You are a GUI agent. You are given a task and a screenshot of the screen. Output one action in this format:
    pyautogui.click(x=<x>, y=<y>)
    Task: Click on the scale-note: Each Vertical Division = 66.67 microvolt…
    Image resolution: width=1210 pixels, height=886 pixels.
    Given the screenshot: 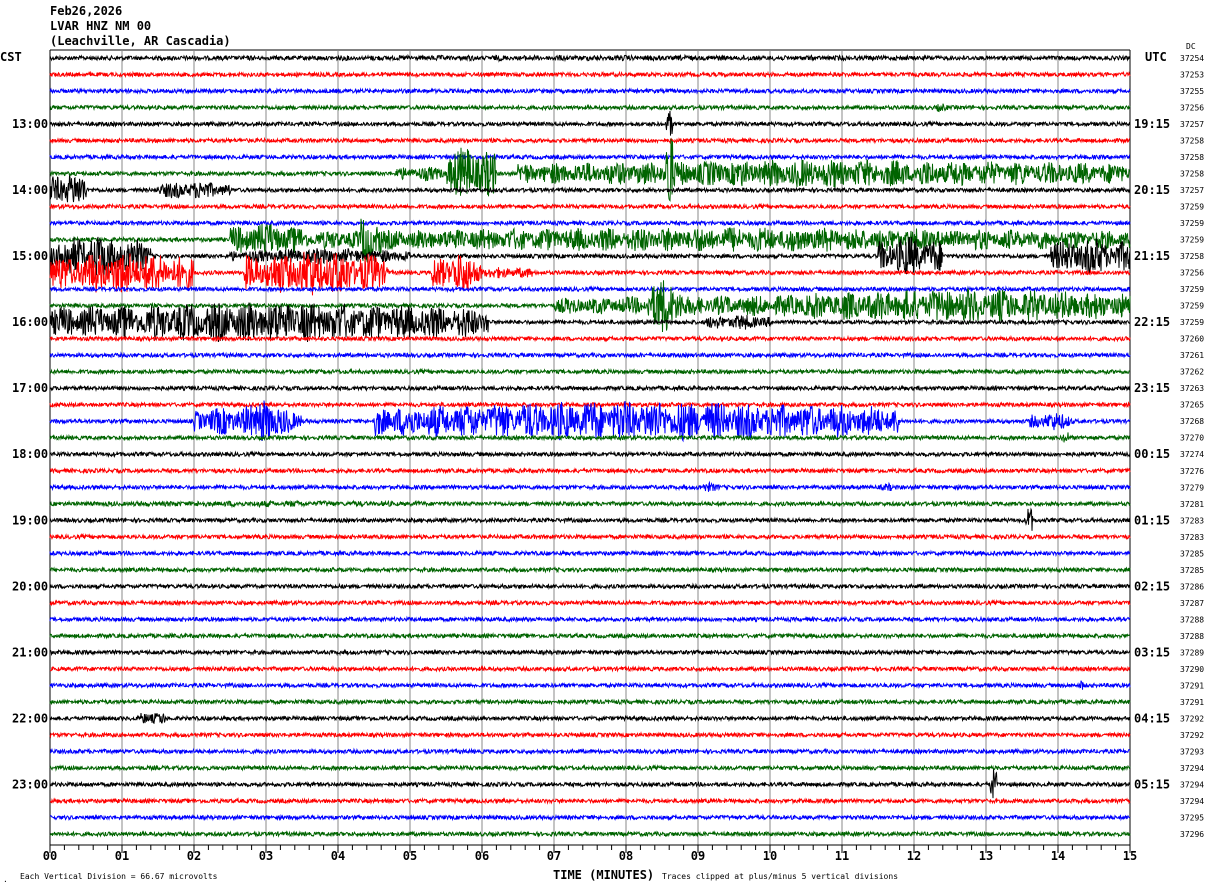 What is the action you would take?
    pyautogui.click(x=119, y=876)
    